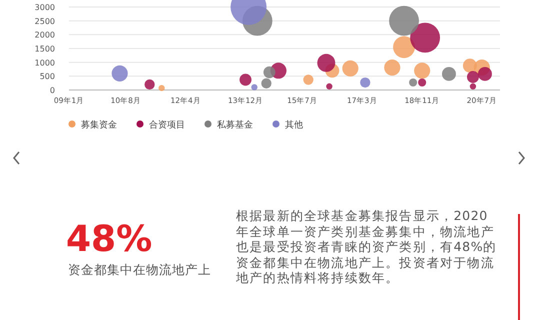 This screenshot has width=540, height=320. I want to click on text: 根据最新的全球基金募集报告显示，2020年全球单一资产类别基金募集中，物流地产也是最受投资者青睐的资产类别，有48%的资金都集中在物流地产上。投资者对于物流地产的热情料将持续数年。, so click(367, 247).